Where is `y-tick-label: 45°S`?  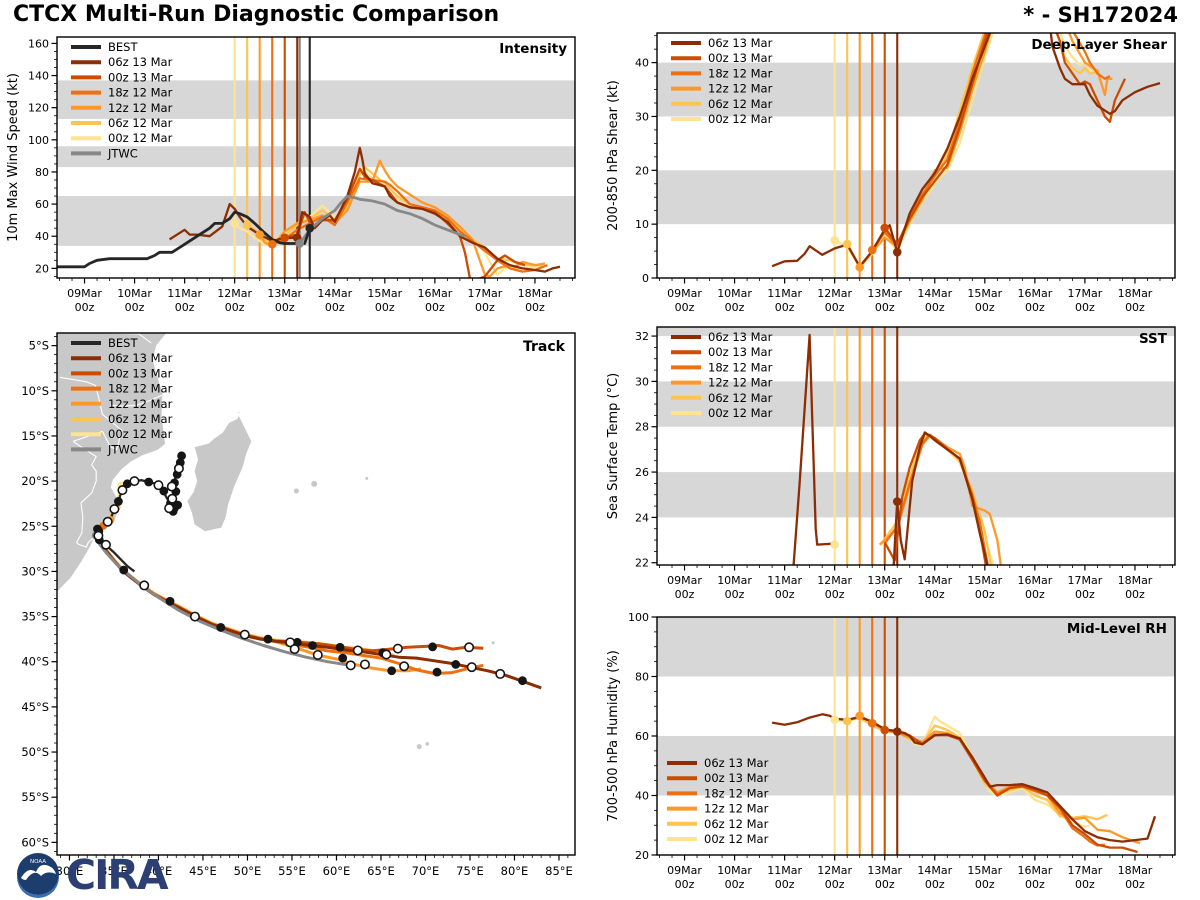 y-tick-label: 45°S is located at coordinates (35, 707).